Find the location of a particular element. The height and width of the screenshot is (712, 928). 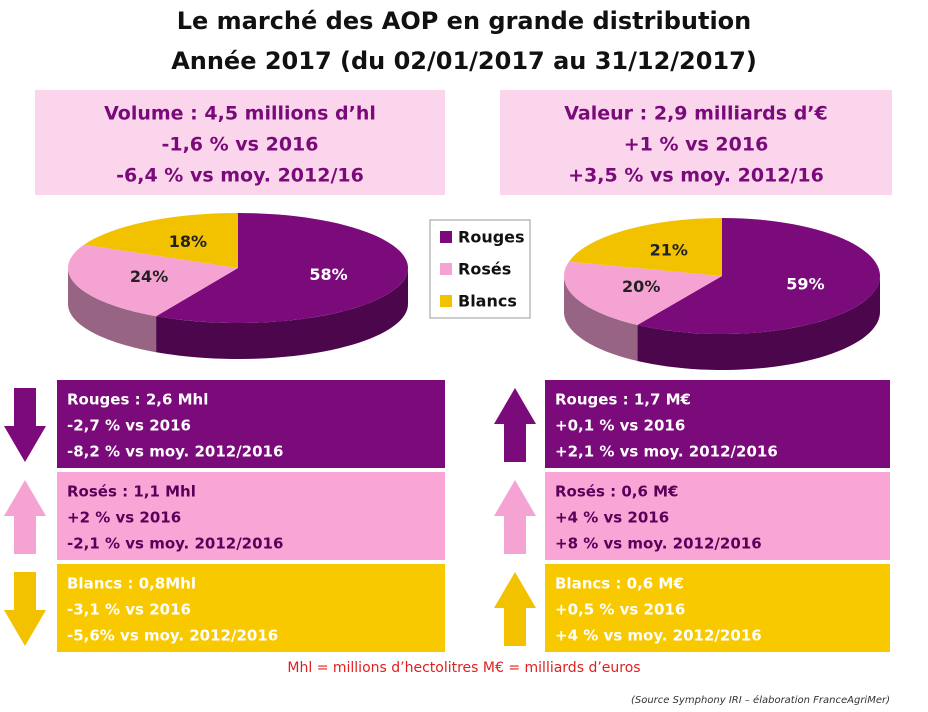

slice-label: 18% is located at coordinates (188, 241).